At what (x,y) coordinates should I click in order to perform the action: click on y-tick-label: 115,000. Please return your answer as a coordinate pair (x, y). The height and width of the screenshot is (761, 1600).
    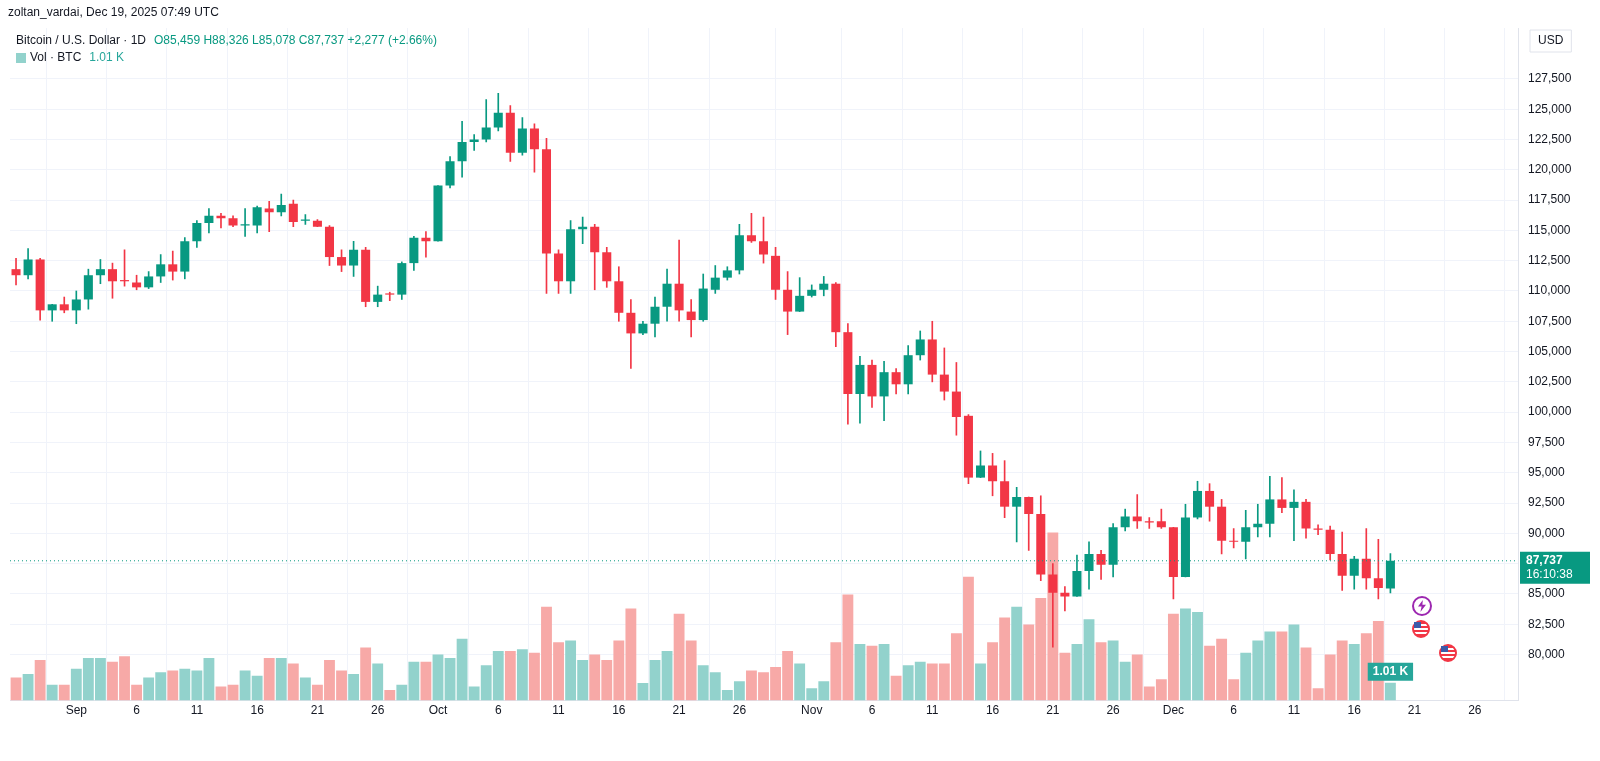
    Looking at the image, I should click on (1549, 229).